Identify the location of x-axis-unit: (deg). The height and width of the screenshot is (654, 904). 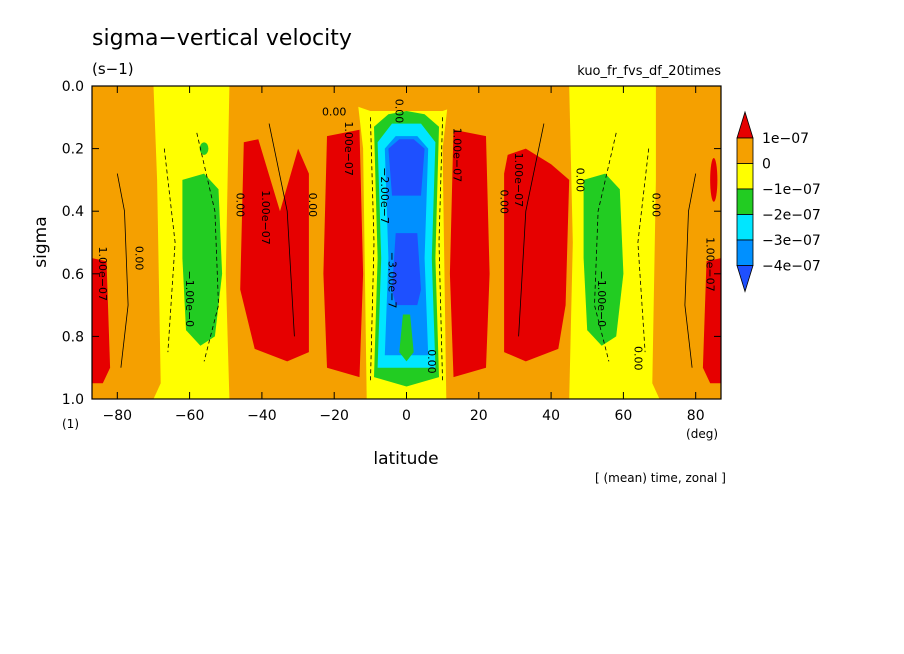
(702, 434).